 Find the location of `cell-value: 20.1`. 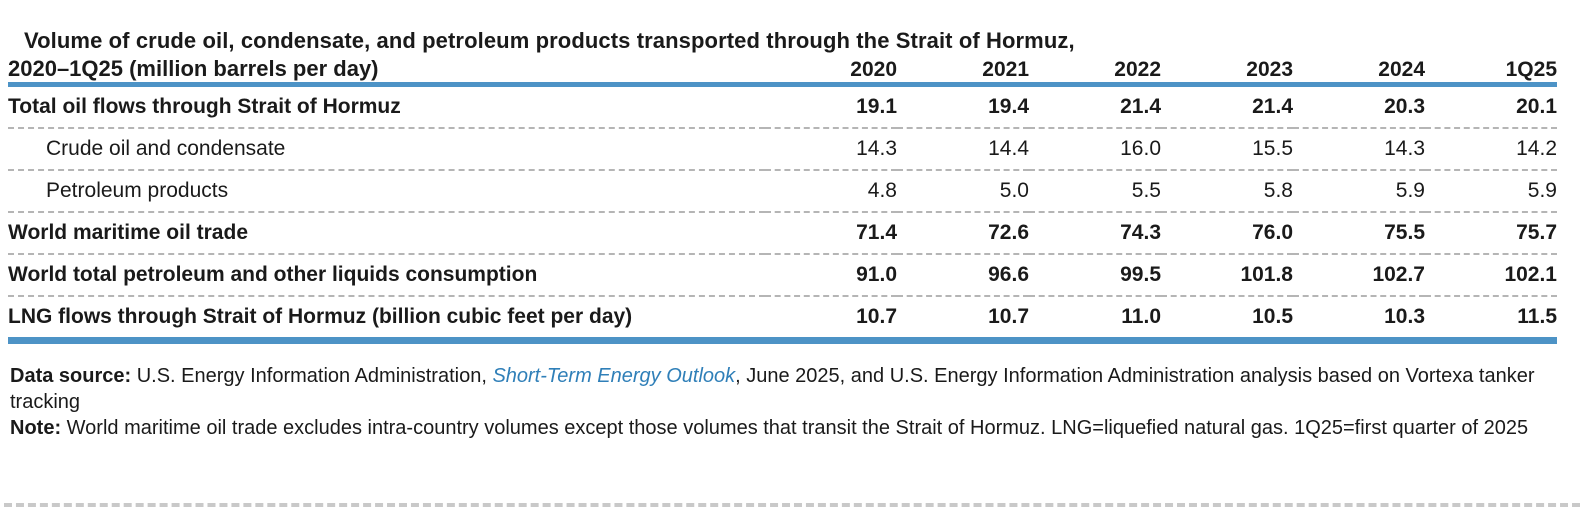

cell-value: 20.1 is located at coordinates (1536, 106).